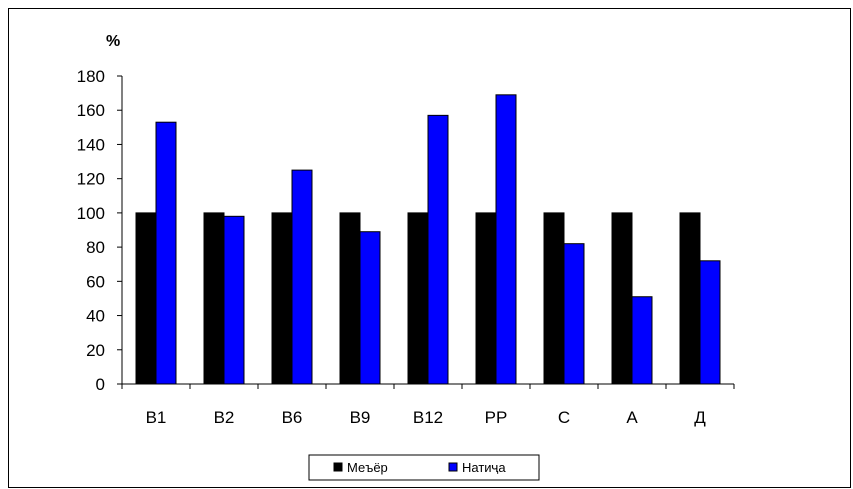 The height and width of the screenshot is (489, 853). Describe the element at coordinates (166, 253) in the screenshot. I see `bar-series-2-B1` at that location.